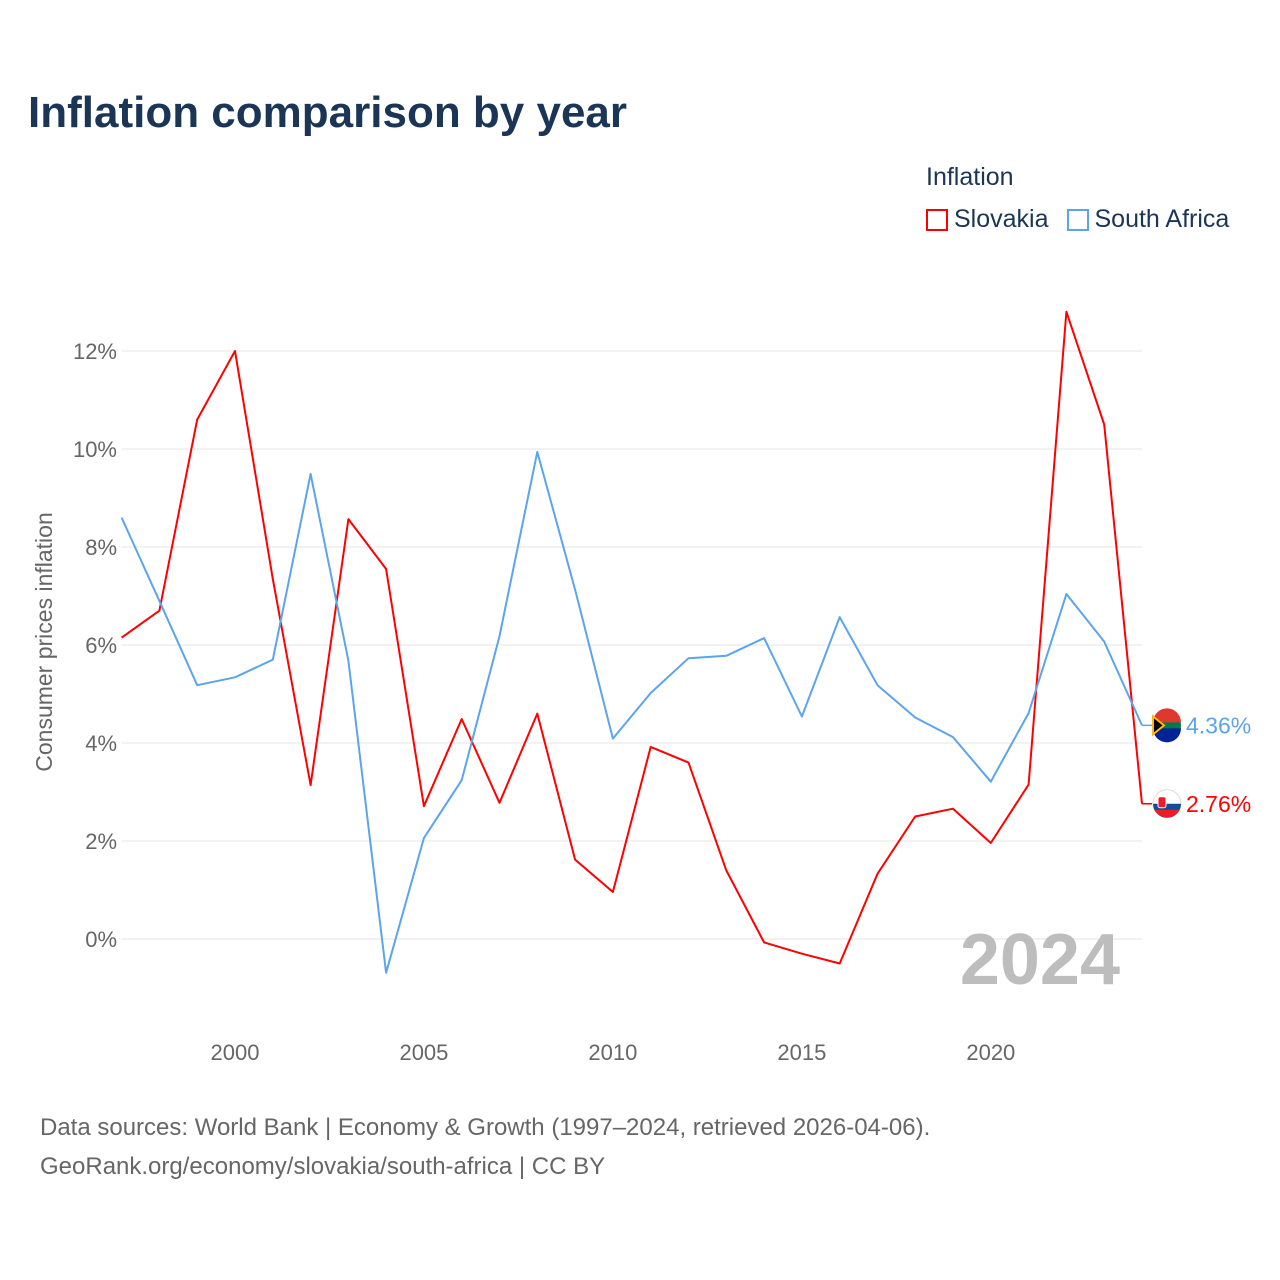  What do you see at coordinates (95, 449) in the screenshot?
I see `y-tick-label: 10%` at bounding box center [95, 449].